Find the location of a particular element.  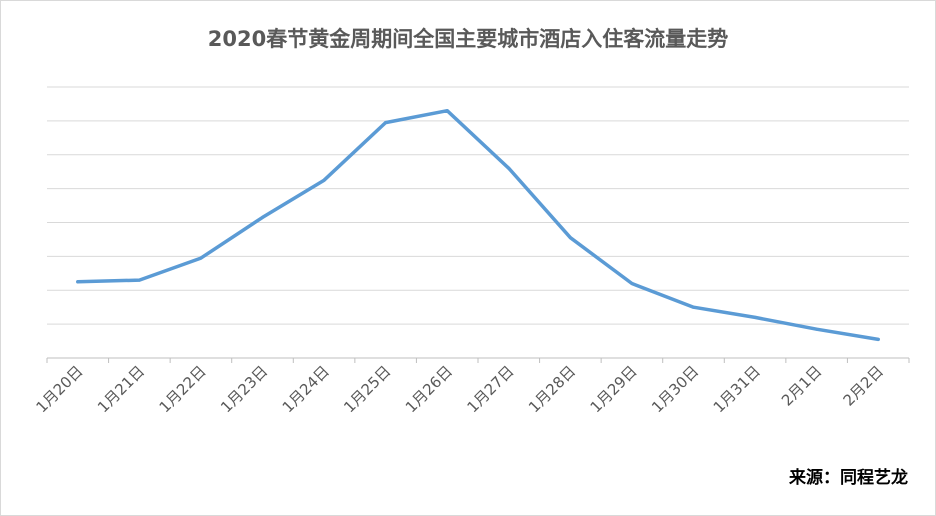

x-tick-label: 1月27日 is located at coordinates (490, 389).